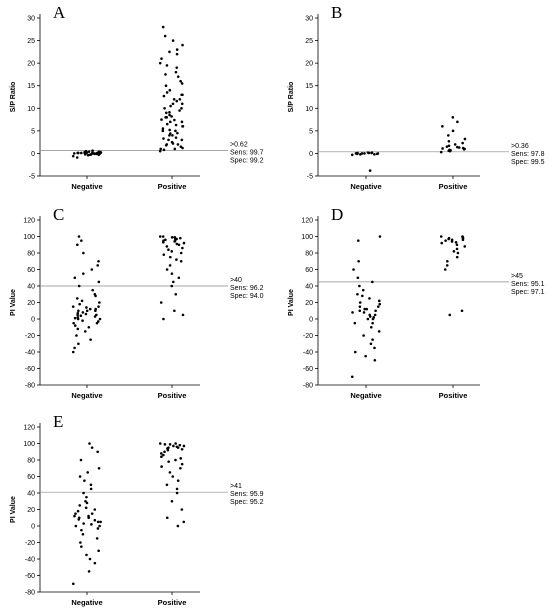  Describe the element at coordinates (31, 19) in the screenshot. I see `y-tick-label: 30` at that location.